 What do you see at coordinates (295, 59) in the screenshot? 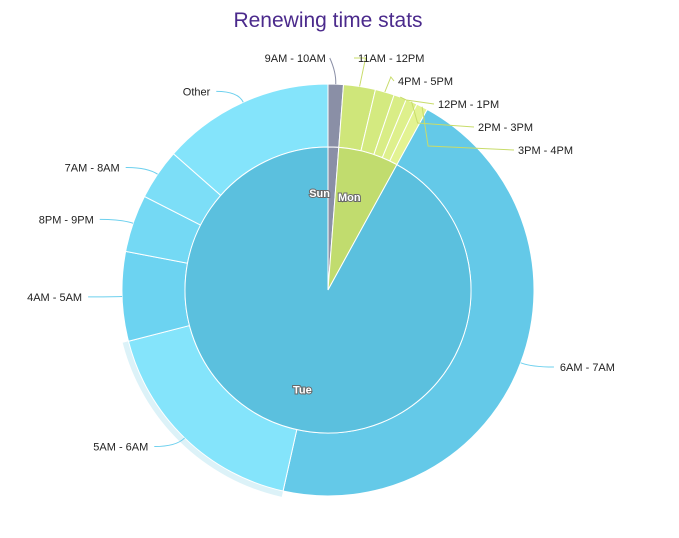
I see `outer-label-9am-10am: 9AM - 10AM` at bounding box center [295, 59].